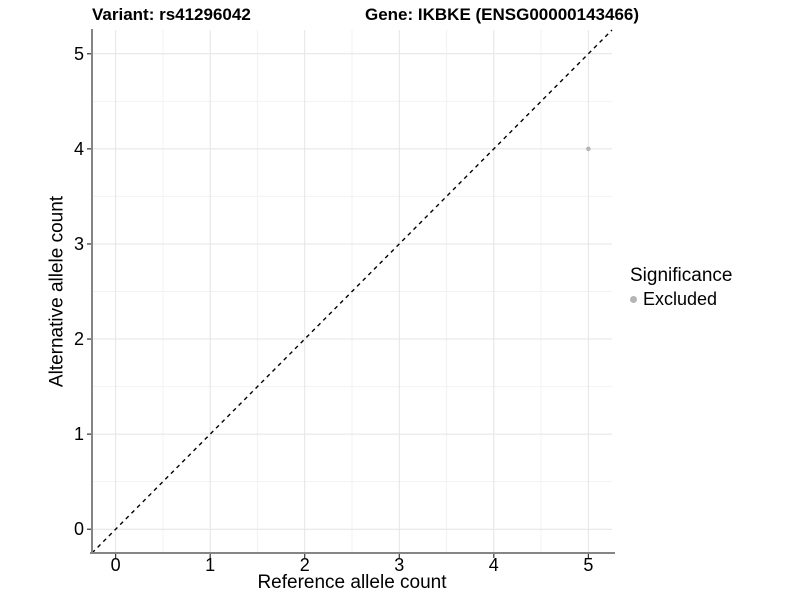  What do you see at coordinates (681, 275) in the screenshot?
I see `legend-title: Significance` at bounding box center [681, 275].